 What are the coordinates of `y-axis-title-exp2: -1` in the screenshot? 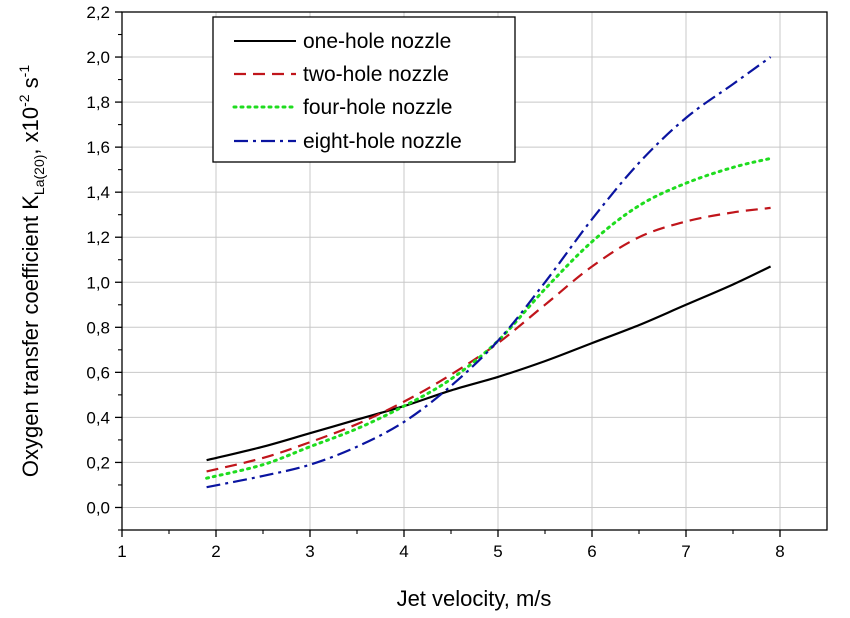 It's located at (24, 71).